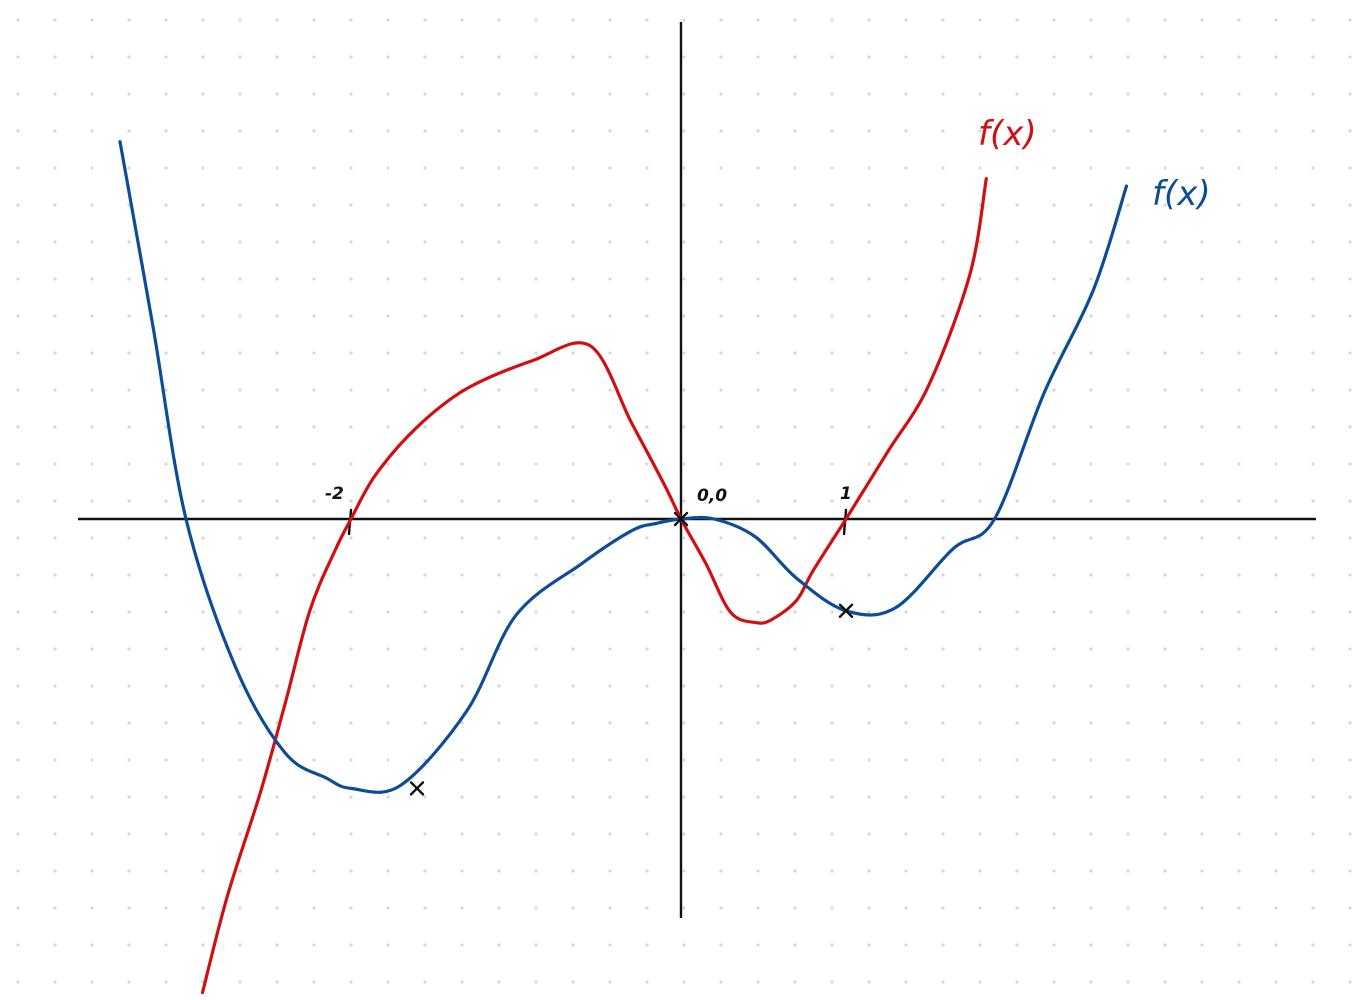 This screenshot has width=1371, height=1000. I want to click on markers, so click(631, 653).